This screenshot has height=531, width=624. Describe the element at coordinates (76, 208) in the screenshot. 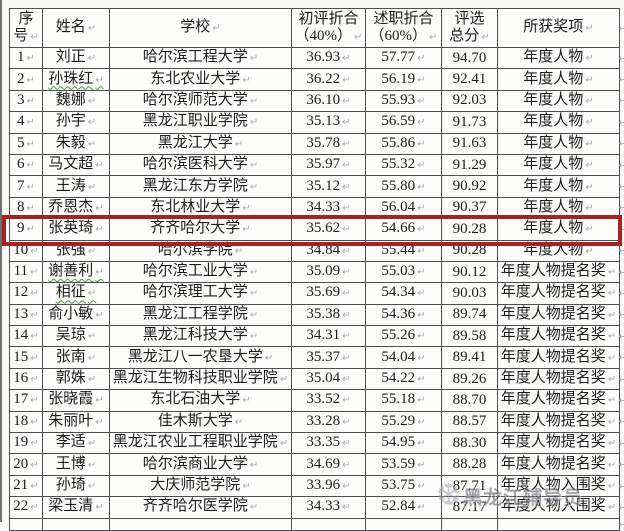

I see `cell-name: 乔恩杰` at that location.